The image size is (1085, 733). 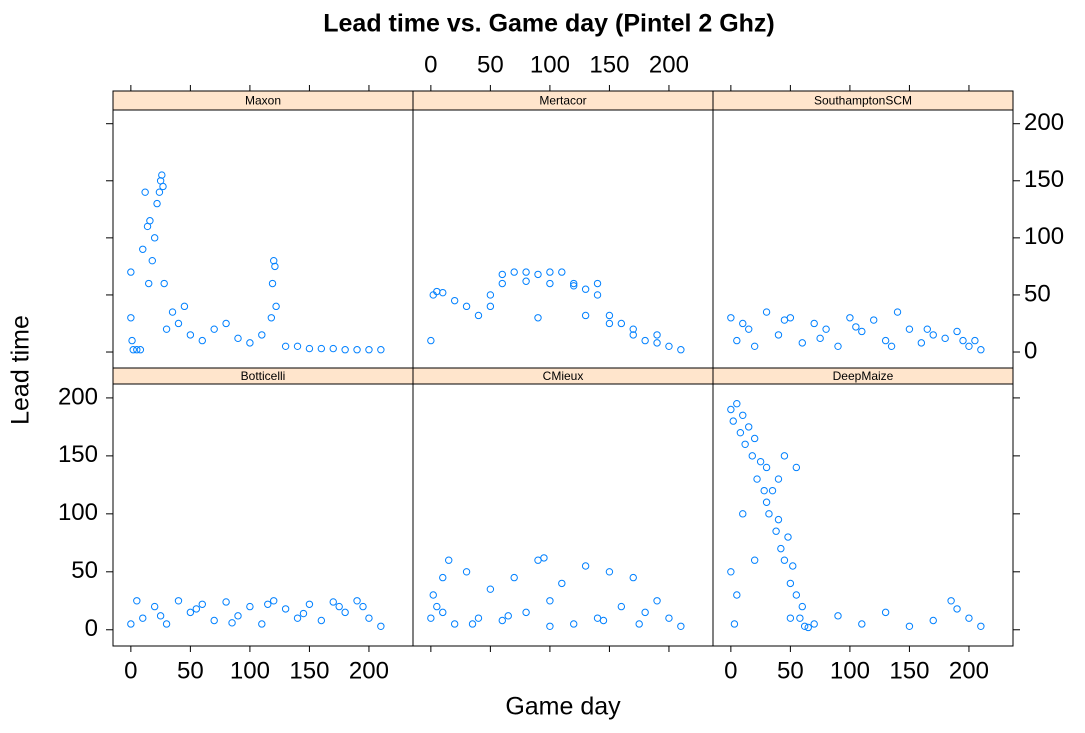 I want to click on y-tick-label: 0, so click(x=91, y=628).